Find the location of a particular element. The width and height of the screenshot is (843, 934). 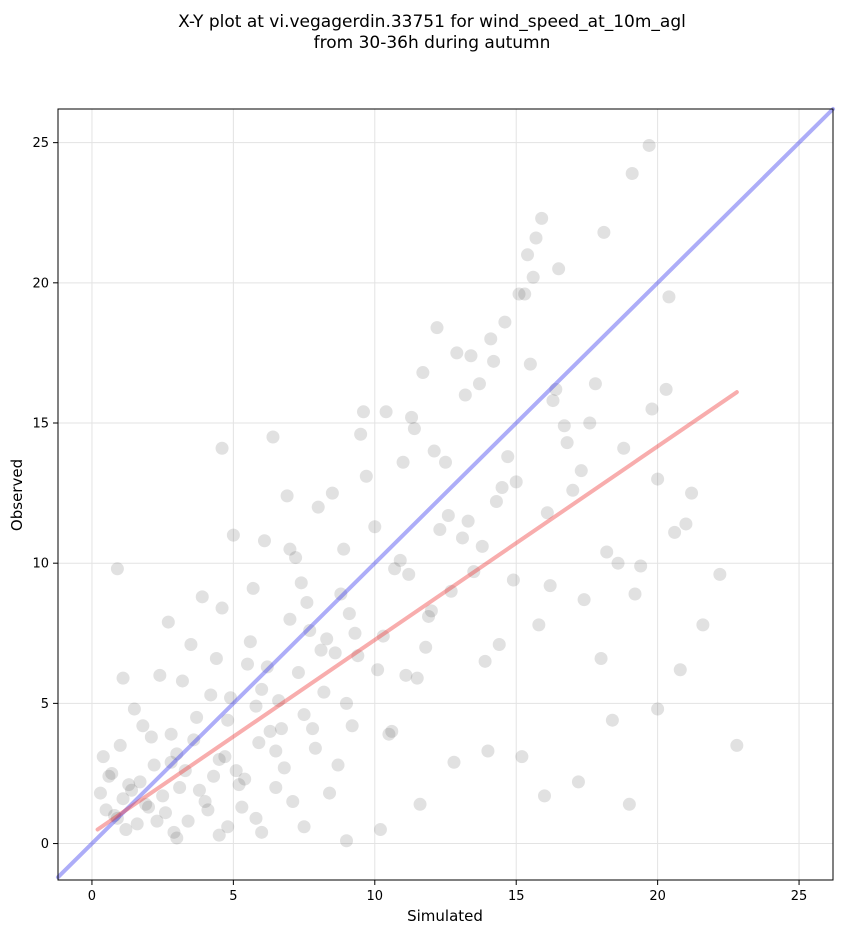

y-tick-label-3: 15 is located at coordinates (40, 424).